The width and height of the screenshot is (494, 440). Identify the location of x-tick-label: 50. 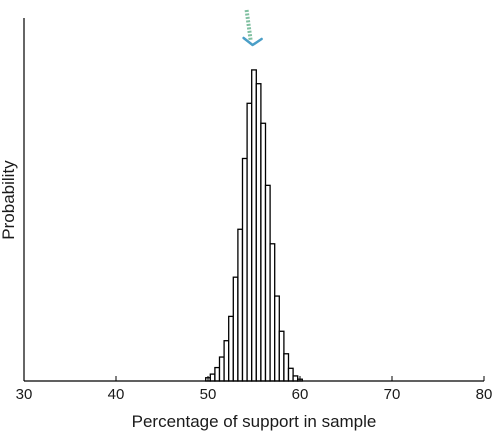
(208, 394).